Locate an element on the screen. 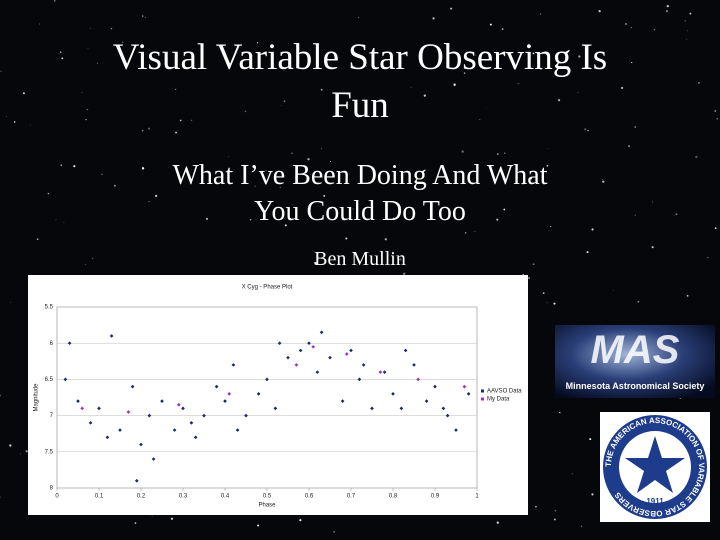 This screenshot has width=720, height=540. x-tick-label: 0.9 is located at coordinates (435, 497).